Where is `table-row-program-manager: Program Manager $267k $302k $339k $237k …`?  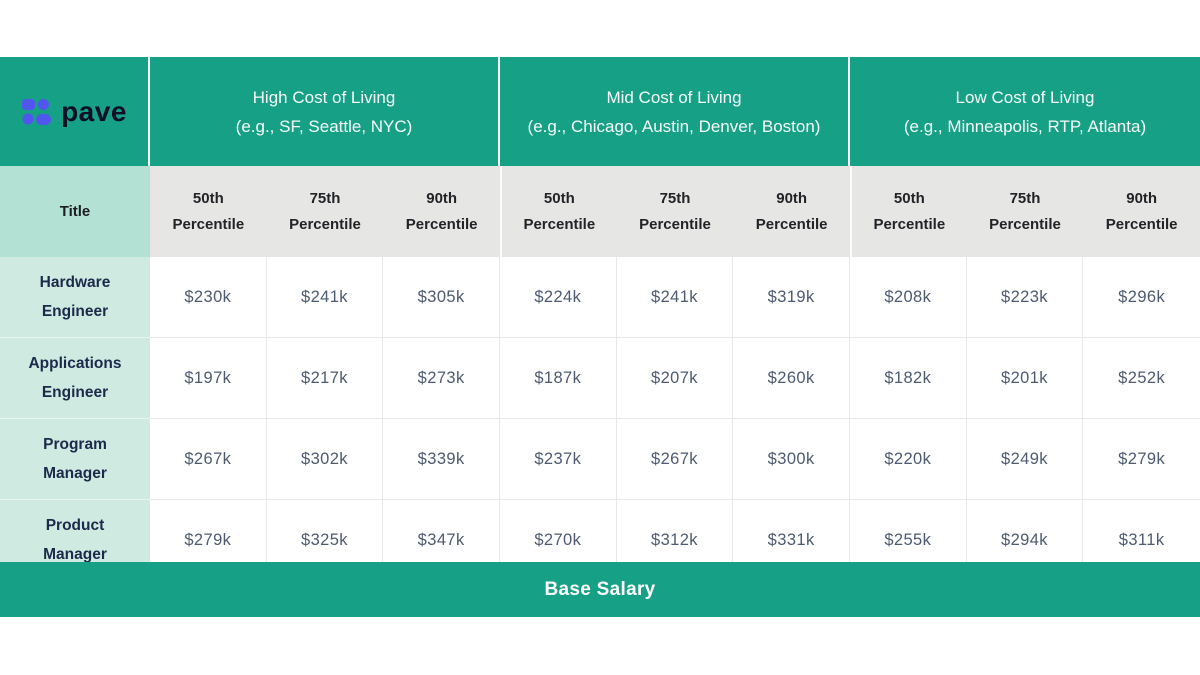 table-row-program-manager: Program Manager $267k $302k $339k $237k … is located at coordinates (600, 459).